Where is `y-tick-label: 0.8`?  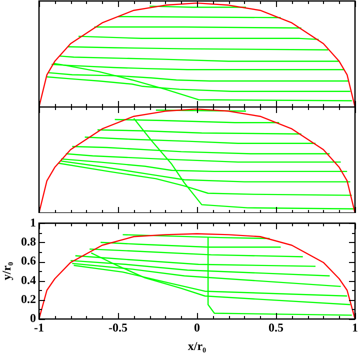 y-tick-label: 0.8 is located at coordinates (28, 241).